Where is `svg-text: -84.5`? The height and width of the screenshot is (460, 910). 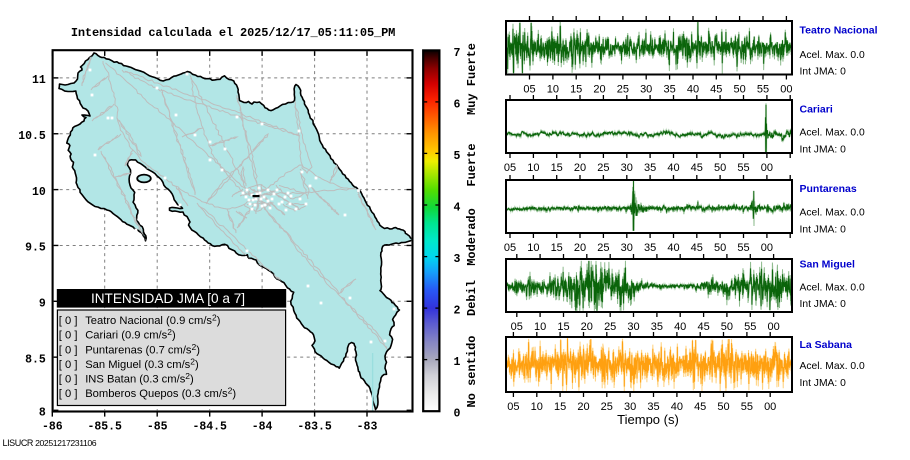 svg-text: -84.5 is located at coordinates (209, 427).